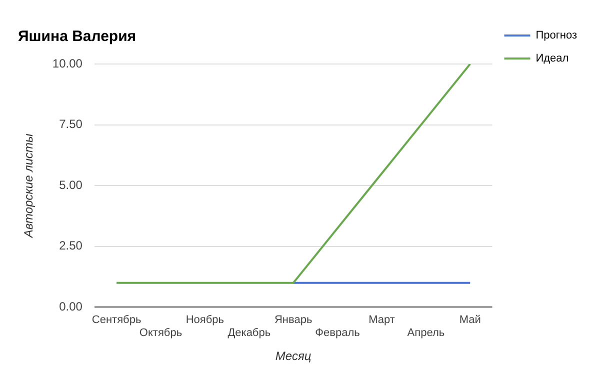 The height and width of the screenshot is (376, 605). I want to click on y-tick-label: 0.00, so click(71, 307).